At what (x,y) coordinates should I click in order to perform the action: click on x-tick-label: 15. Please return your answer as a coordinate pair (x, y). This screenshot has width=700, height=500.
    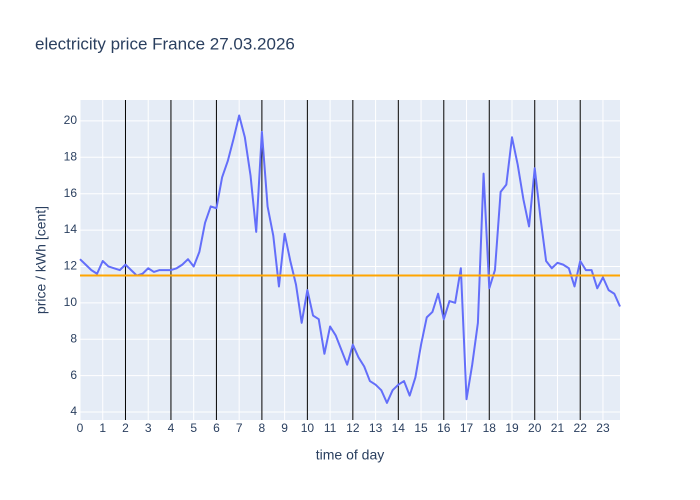
    Looking at the image, I should click on (421, 428).